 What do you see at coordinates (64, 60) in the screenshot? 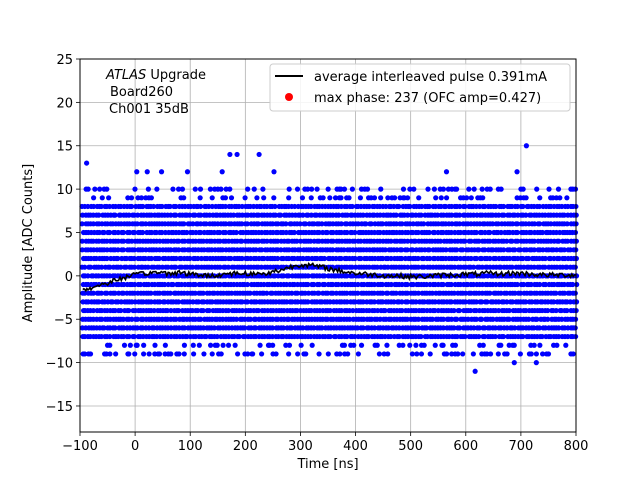
I see `y-tick-label: 25` at bounding box center [64, 60].